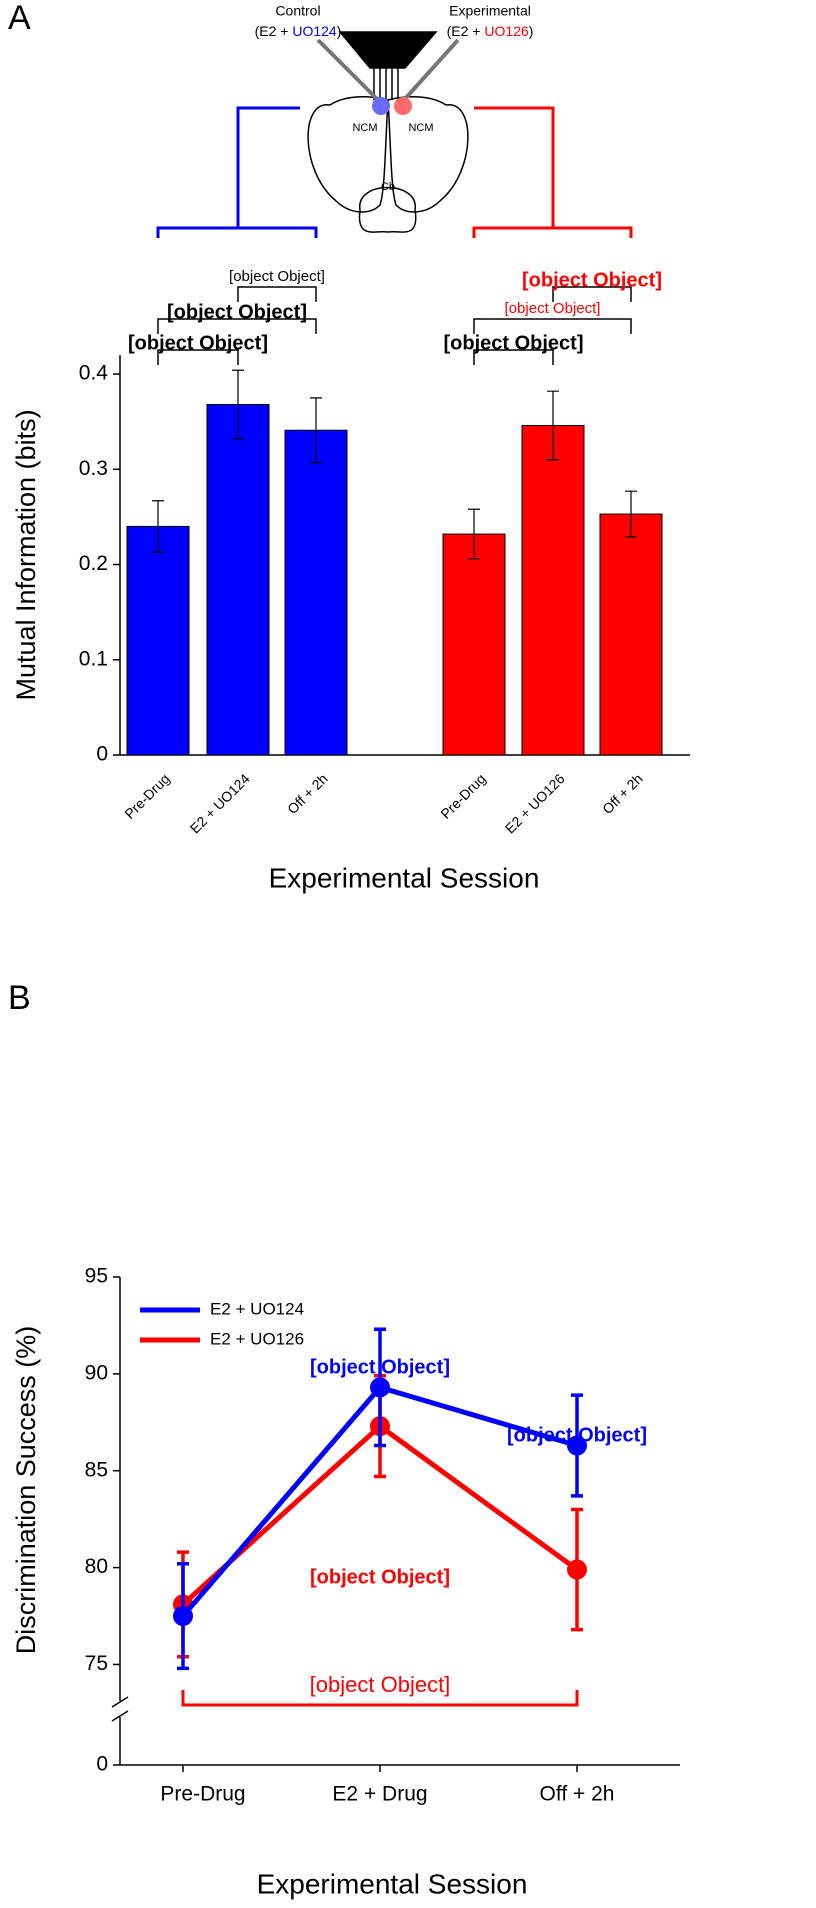  I want to click on y-axis-label: Discrimination Success (%), so click(26, 1490).